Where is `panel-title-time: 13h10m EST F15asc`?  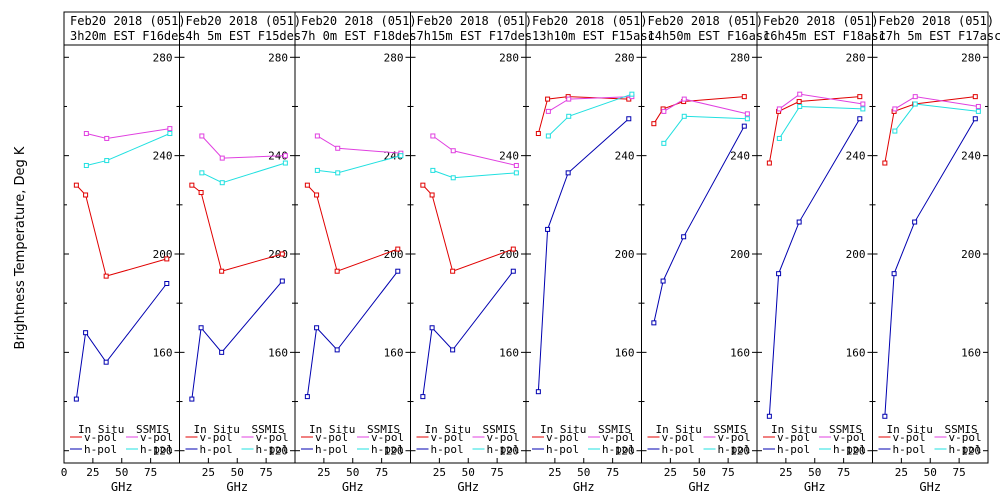 panel-title-time: 13h10m EST F15asc is located at coordinates (593, 36).